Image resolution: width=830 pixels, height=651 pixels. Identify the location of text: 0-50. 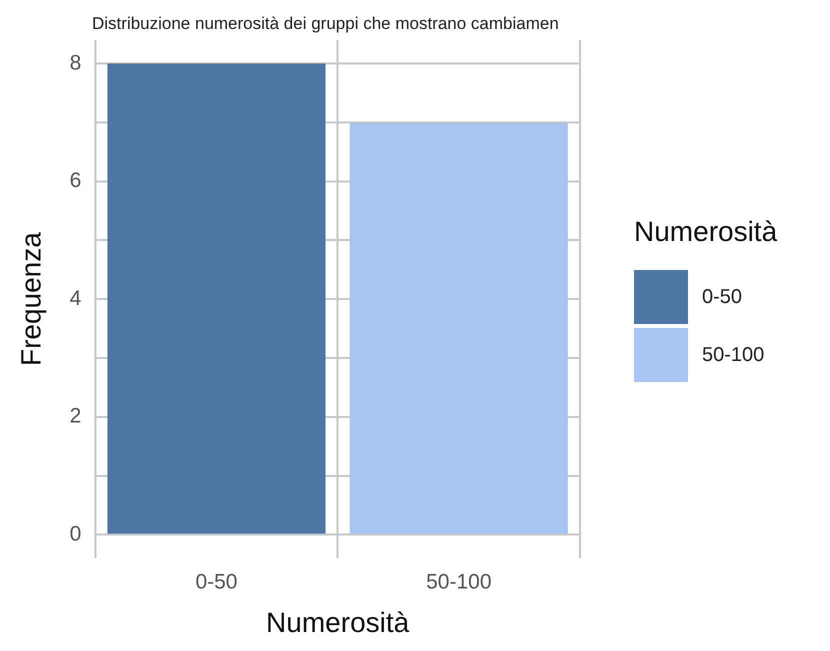
(722, 297).